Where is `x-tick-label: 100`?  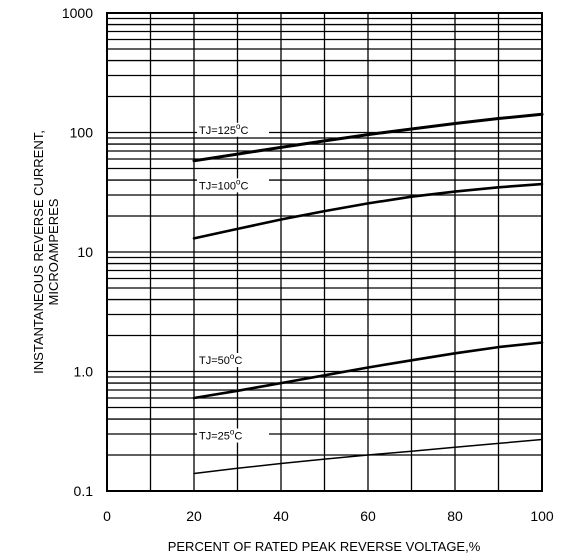
x-tick-label: 100 is located at coordinates (542, 516).